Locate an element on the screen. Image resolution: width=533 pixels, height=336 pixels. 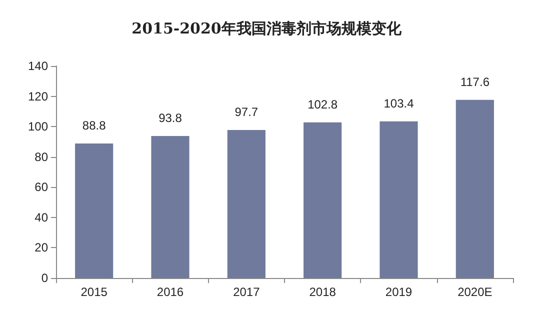
x-tick-label: 2017 is located at coordinates (246, 292).